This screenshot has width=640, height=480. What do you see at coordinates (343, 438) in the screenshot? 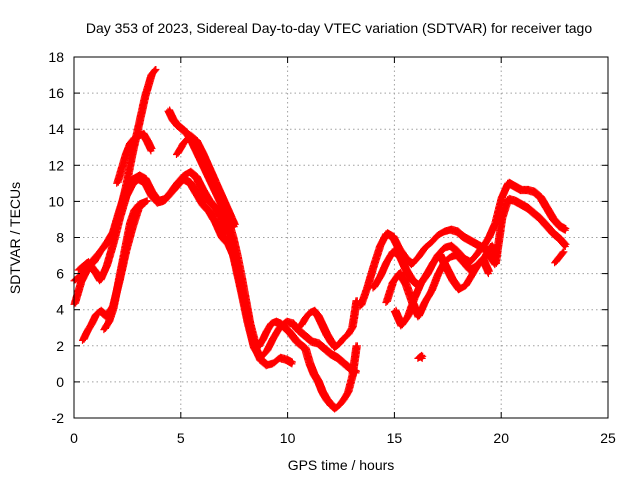
I see `x-tick-labels: 0 5 10 15 20 25` at bounding box center [343, 438].